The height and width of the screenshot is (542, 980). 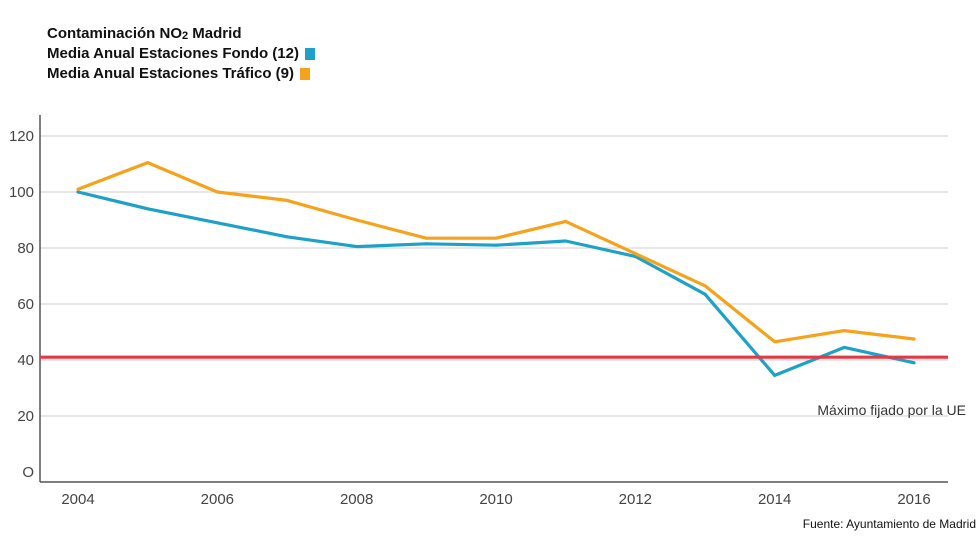 What do you see at coordinates (28, 472) in the screenshot?
I see `y-tick-label: O` at bounding box center [28, 472].